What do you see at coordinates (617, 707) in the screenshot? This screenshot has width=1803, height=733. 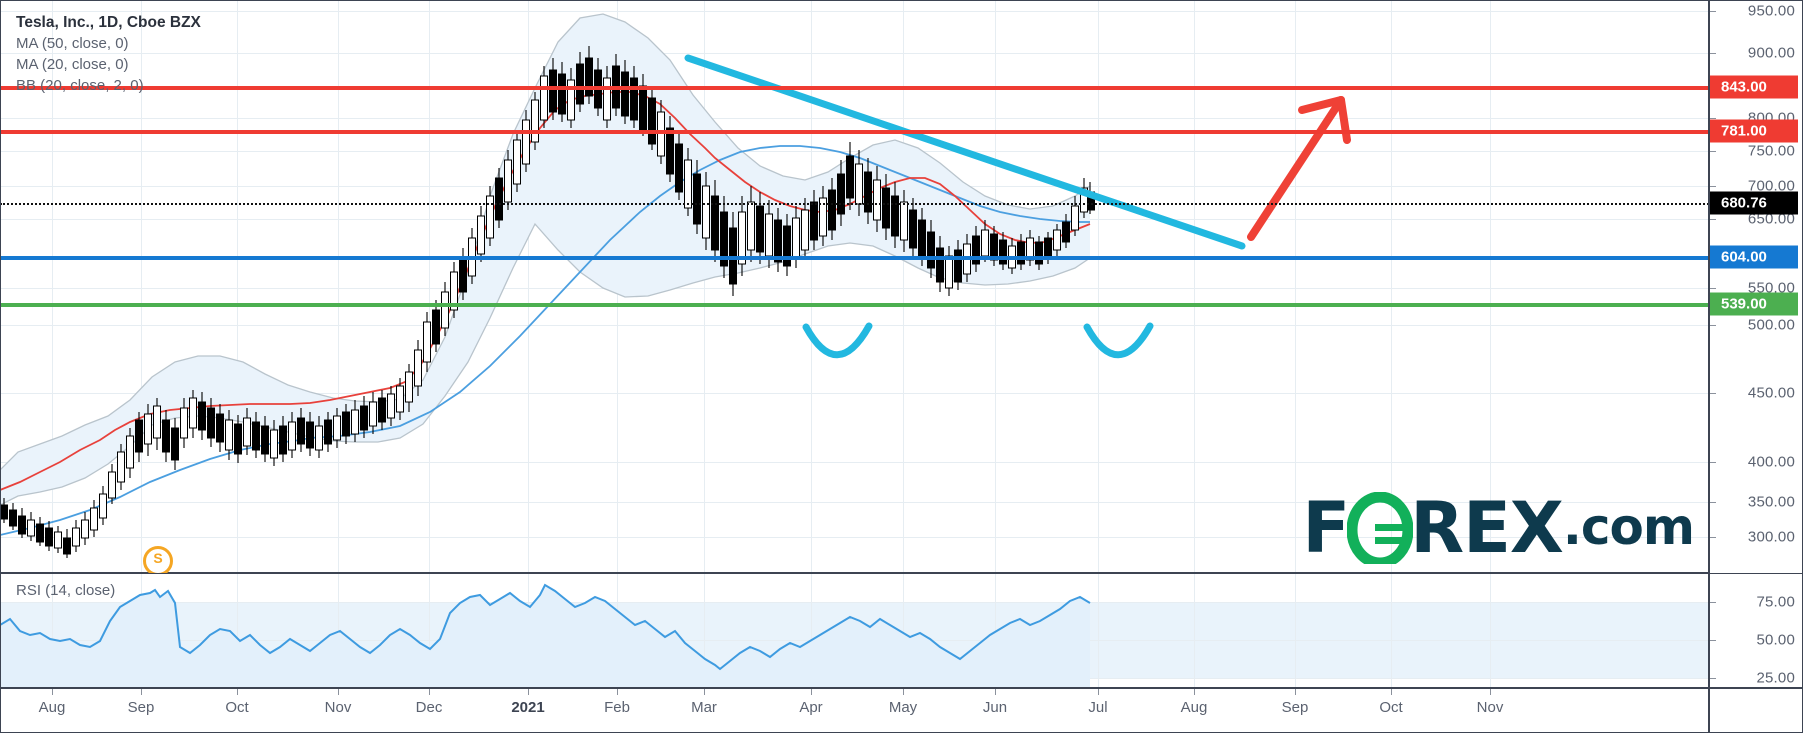 I see `time-tick-label: Feb` at bounding box center [617, 707].